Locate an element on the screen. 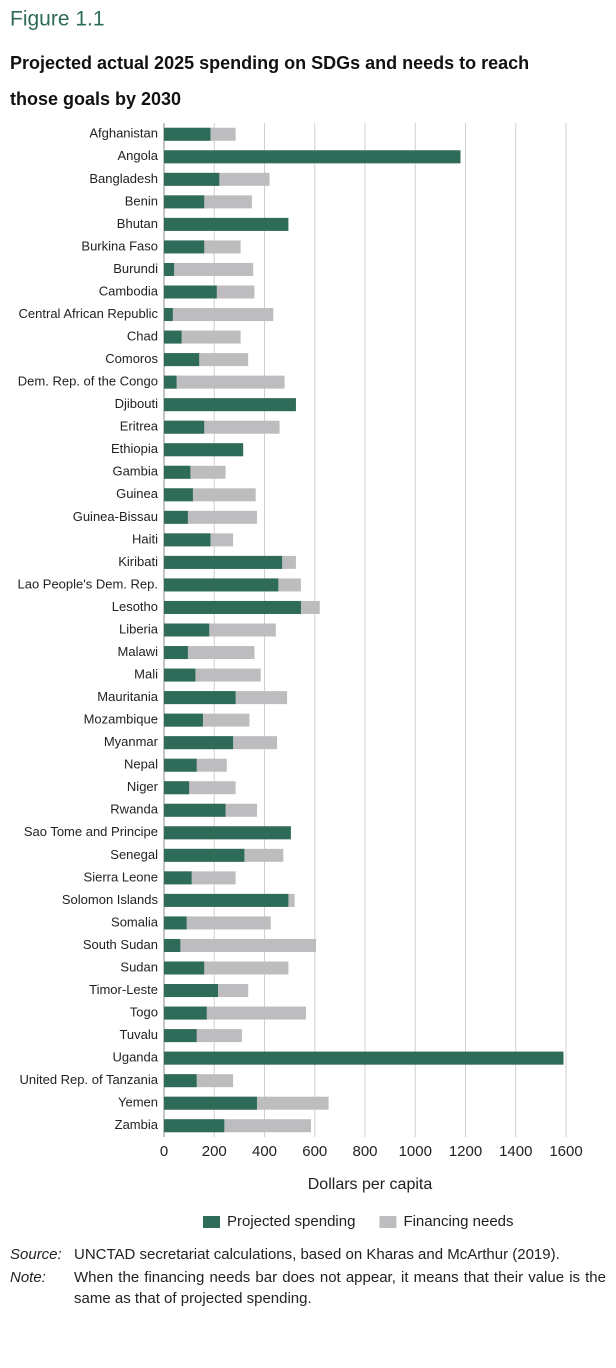 The width and height of the screenshot is (616, 1368). y-tick-label: Sao Tome and Principe is located at coordinates (91, 831).